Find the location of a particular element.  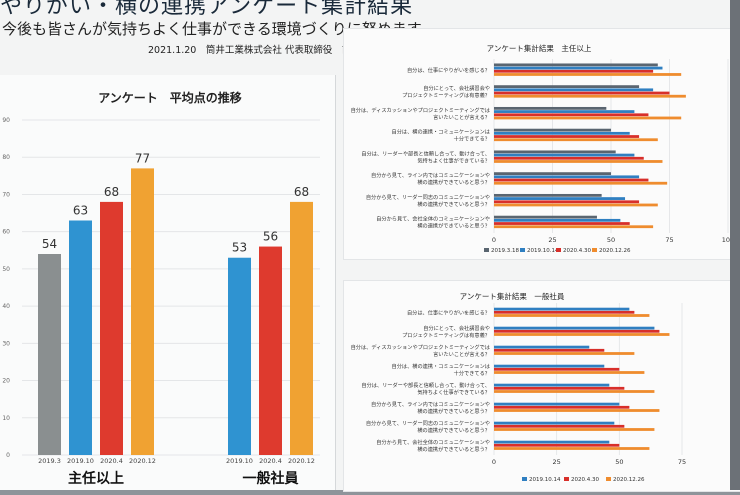

x-tick-label: 2020.4 is located at coordinates (111, 461).